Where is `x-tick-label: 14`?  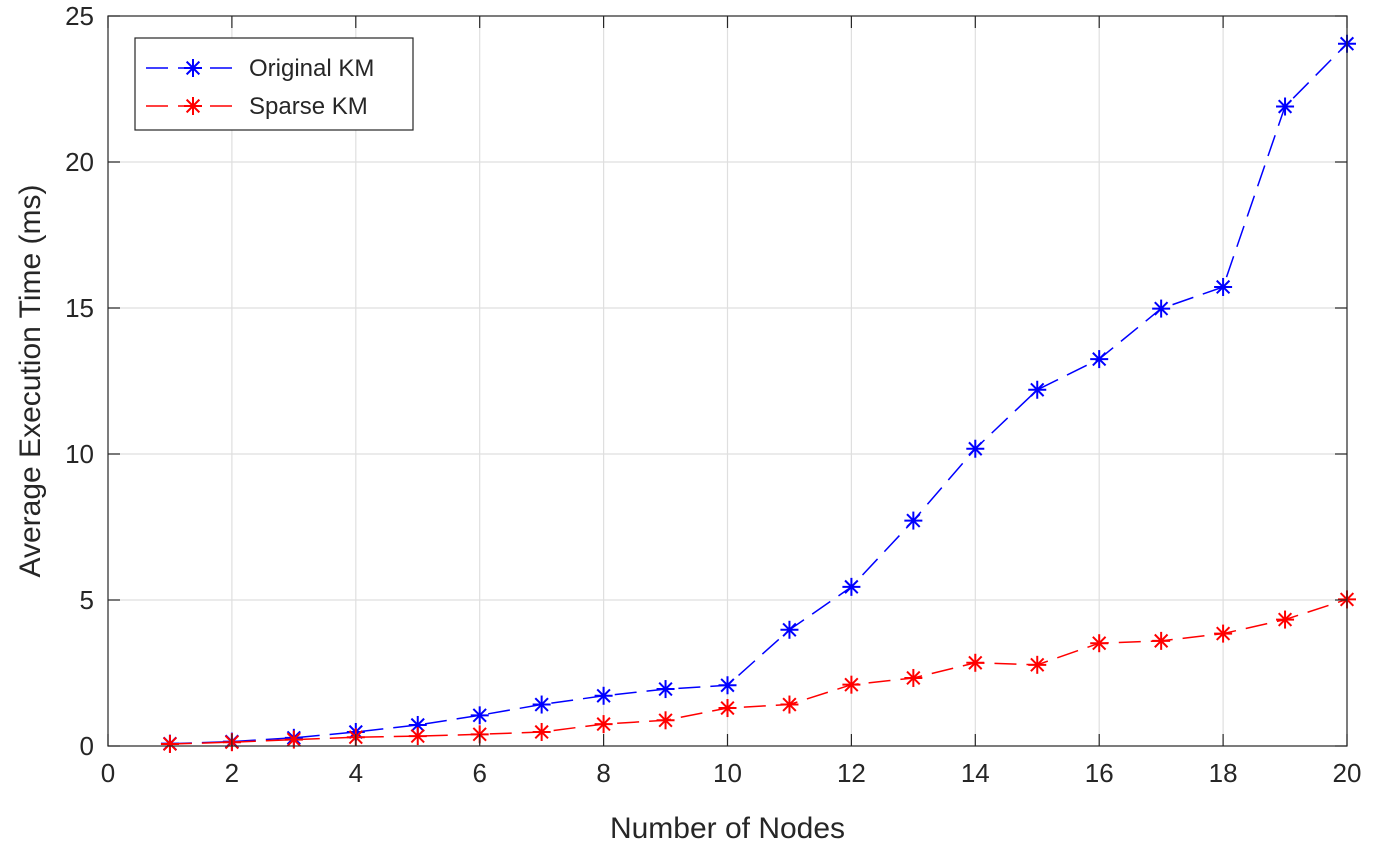 x-tick-label: 14 is located at coordinates (975, 773).